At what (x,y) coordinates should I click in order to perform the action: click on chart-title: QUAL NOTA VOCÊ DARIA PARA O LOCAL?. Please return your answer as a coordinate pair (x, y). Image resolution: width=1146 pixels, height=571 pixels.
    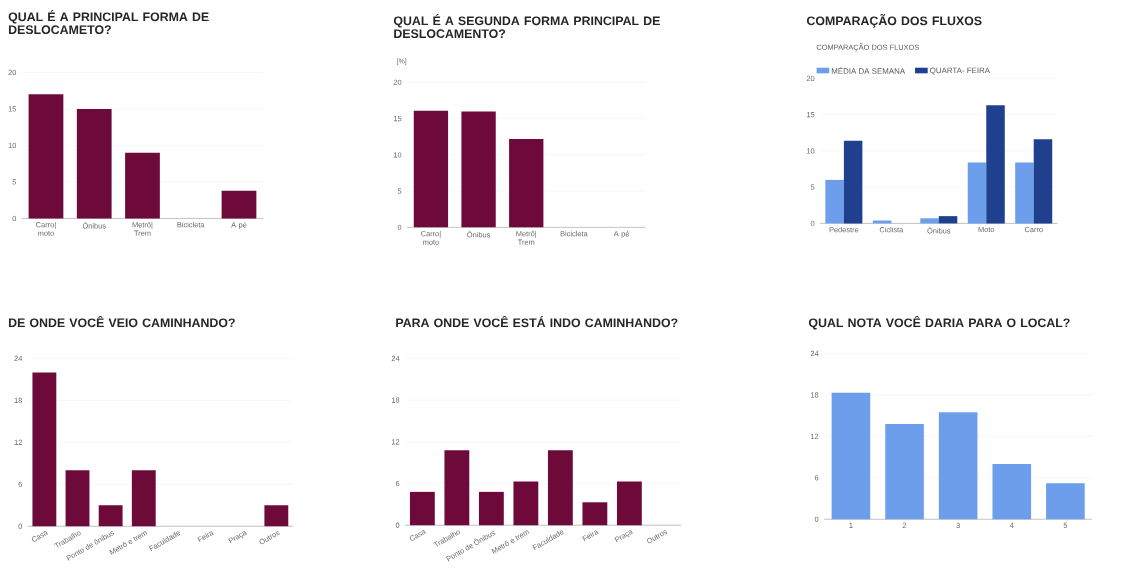
    Looking at the image, I should click on (939, 322).